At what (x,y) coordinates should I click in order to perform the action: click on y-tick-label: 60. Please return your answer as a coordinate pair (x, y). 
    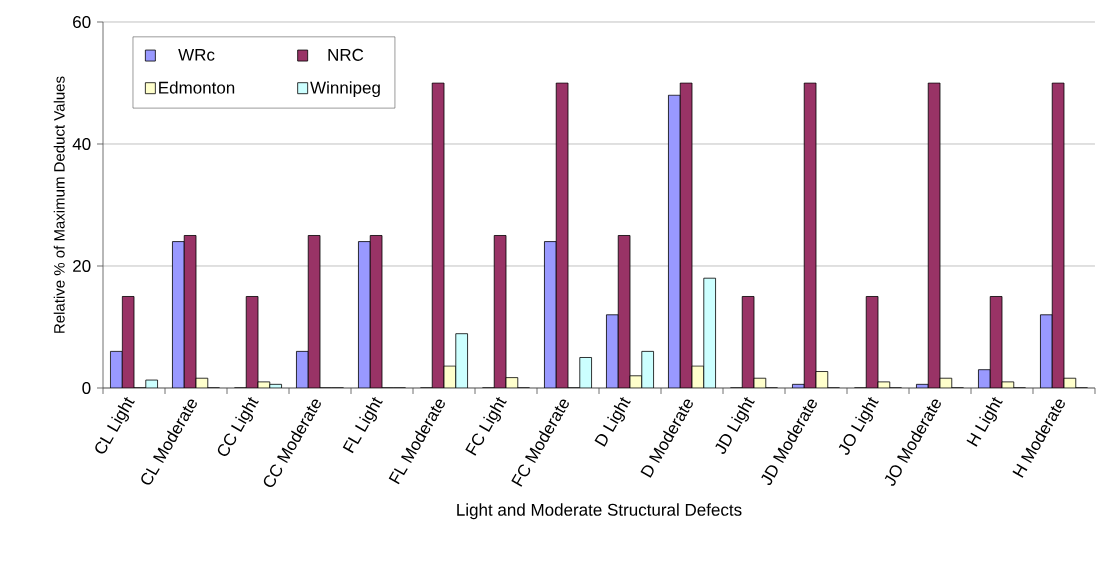
    Looking at the image, I should click on (82, 22).